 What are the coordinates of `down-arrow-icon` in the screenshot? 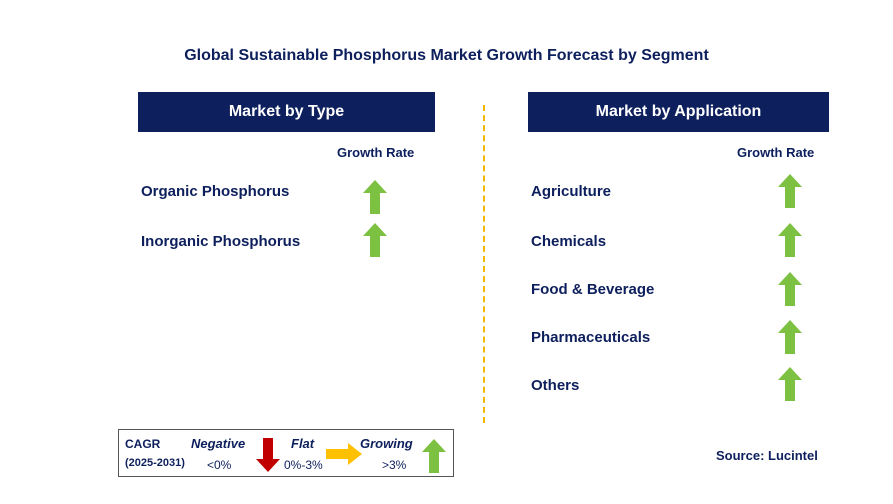 It's located at (268, 455).